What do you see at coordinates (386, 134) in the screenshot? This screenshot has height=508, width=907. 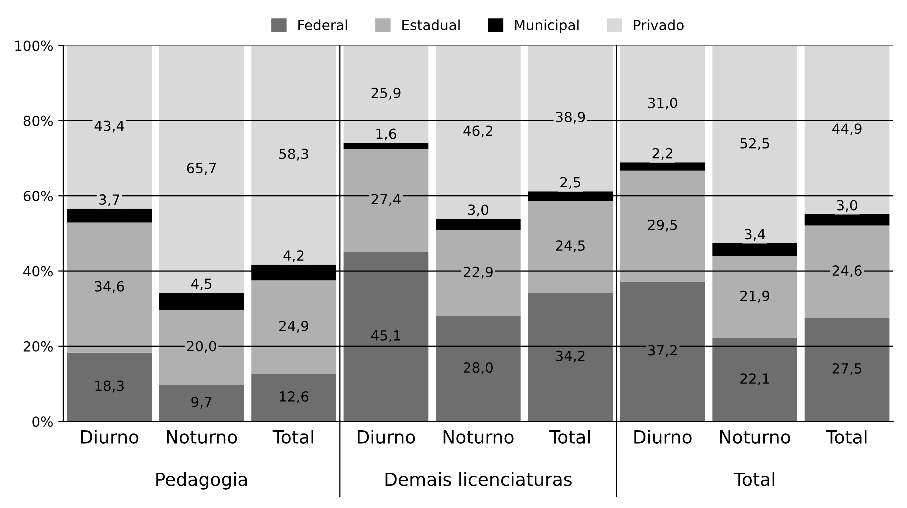 I see `data-label: 1,6` at bounding box center [386, 134].